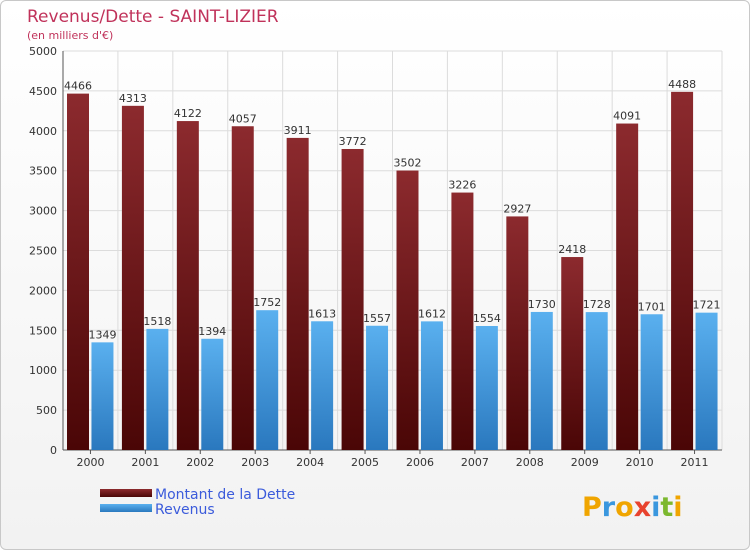 The image size is (750, 550). What do you see at coordinates (243, 118) in the screenshot?
I see `data-label-debt: 4057` at bounding box center [243, 118].